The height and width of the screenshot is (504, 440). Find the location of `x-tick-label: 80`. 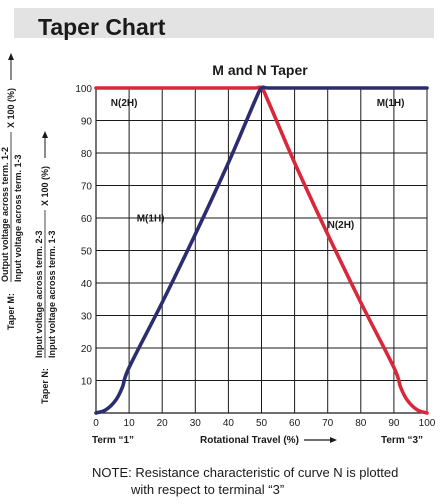

x-tick-label: 80 is located at coordinates (361, 423).